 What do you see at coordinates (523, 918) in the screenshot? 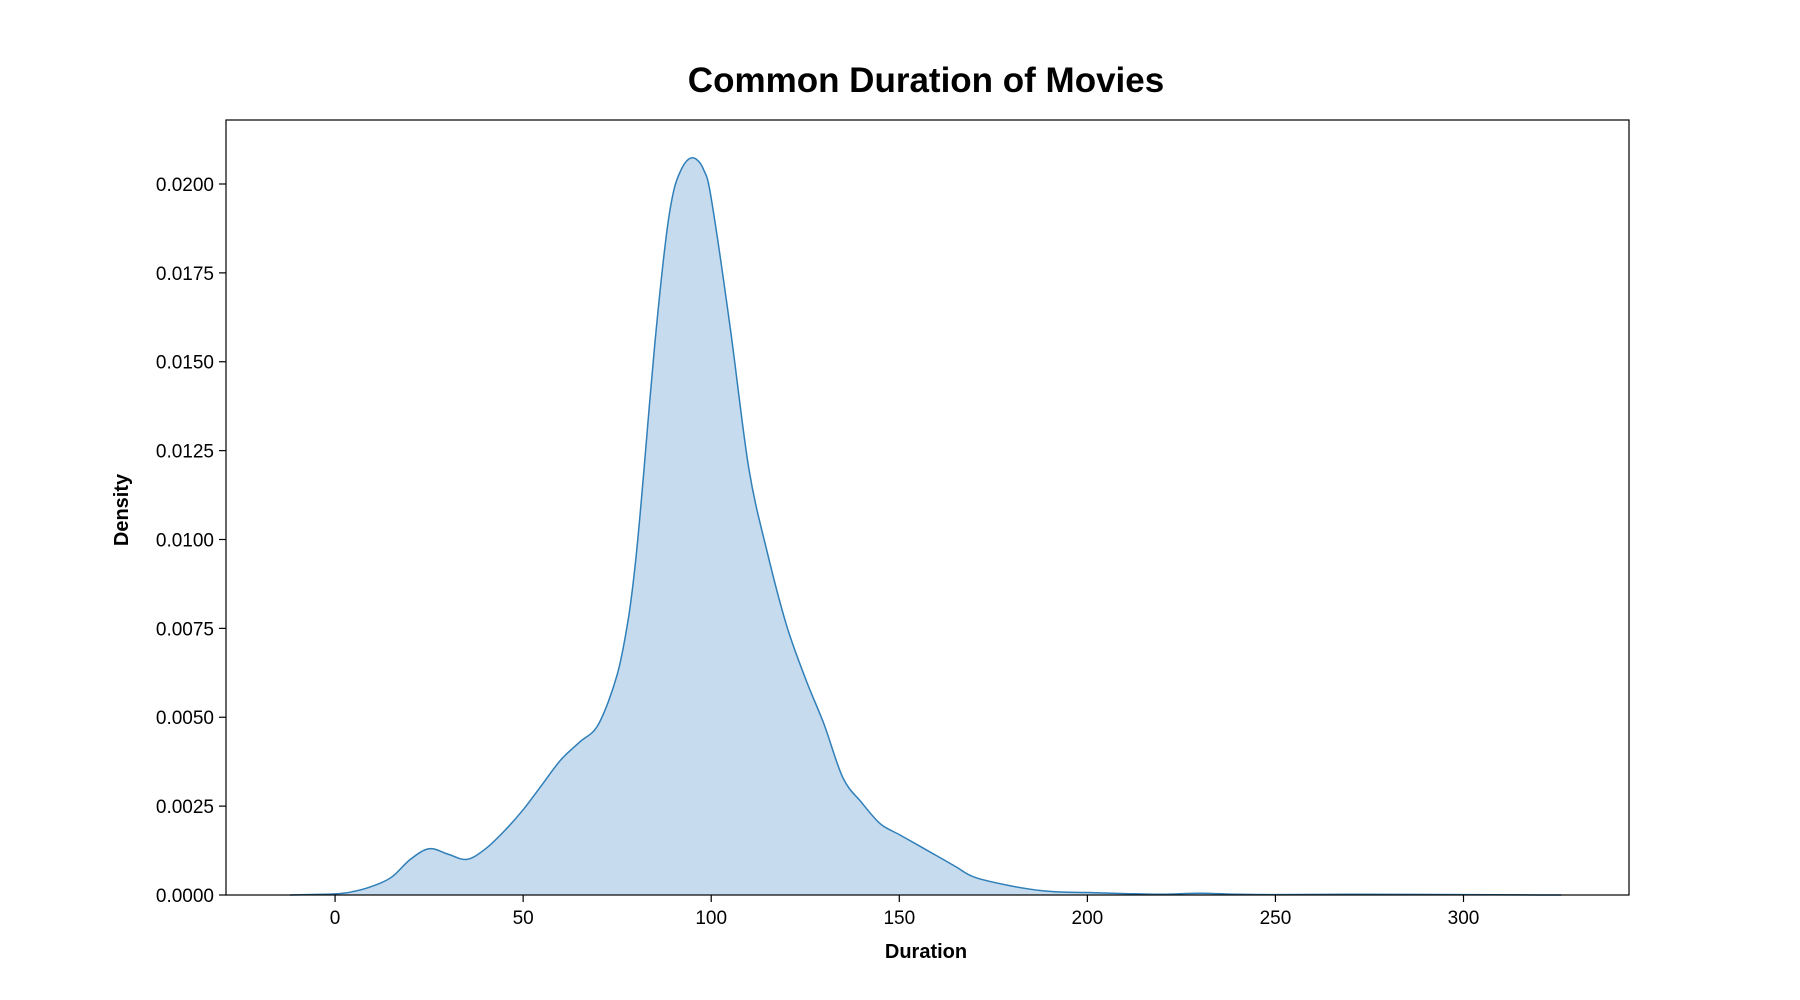
I see `x-tick-label: 50` at bounding box center [523, 918].